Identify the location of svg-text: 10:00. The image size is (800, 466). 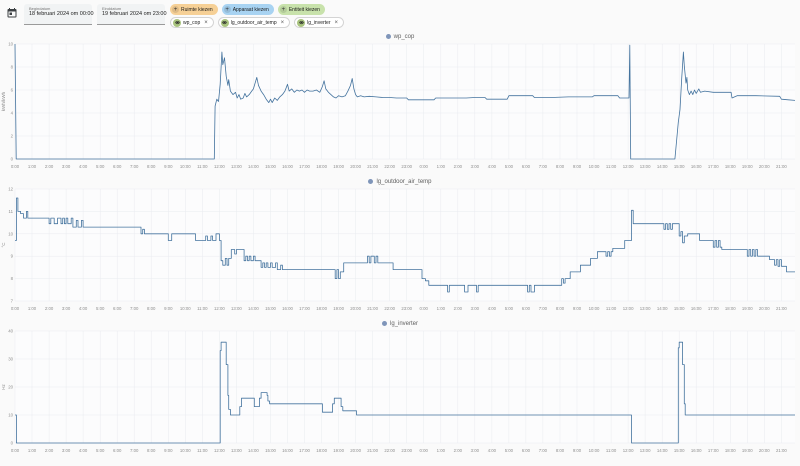
(594, 308).